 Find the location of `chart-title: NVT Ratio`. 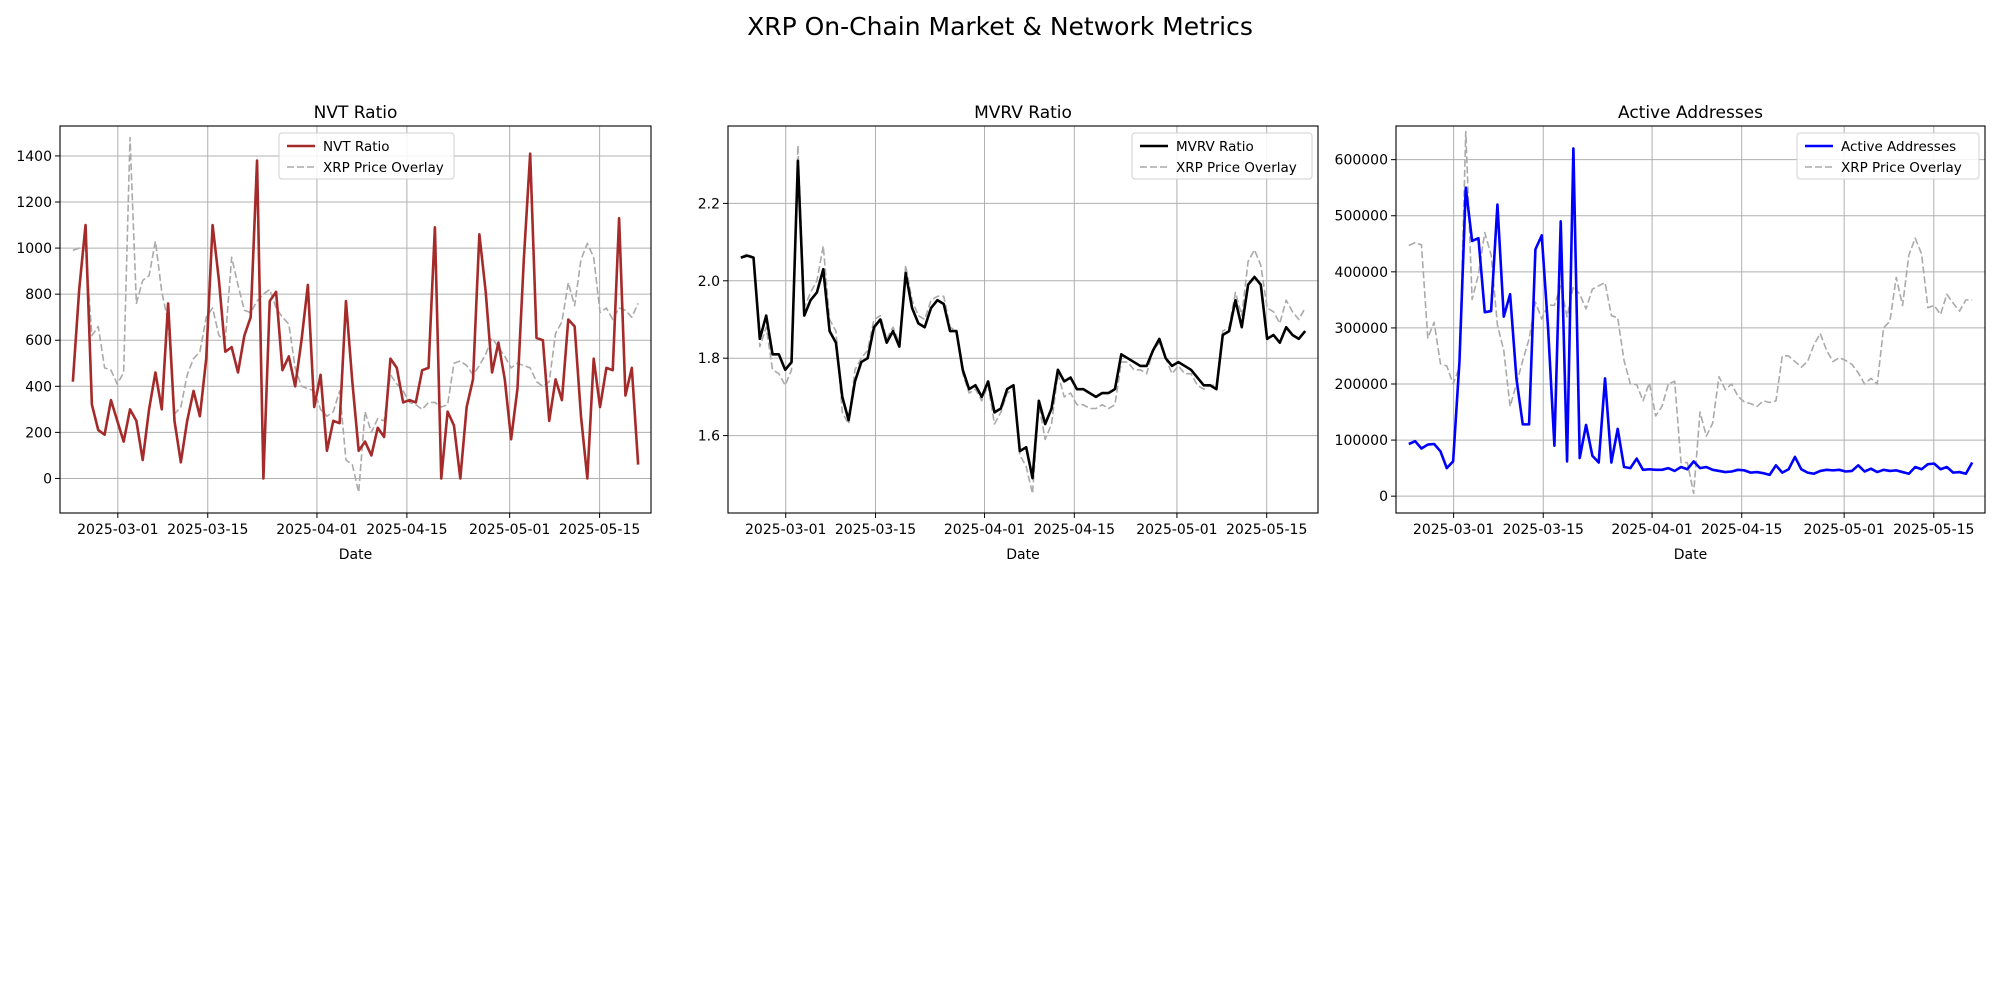

chart-title: NVT Ratio is located at coordinates (356, 113).